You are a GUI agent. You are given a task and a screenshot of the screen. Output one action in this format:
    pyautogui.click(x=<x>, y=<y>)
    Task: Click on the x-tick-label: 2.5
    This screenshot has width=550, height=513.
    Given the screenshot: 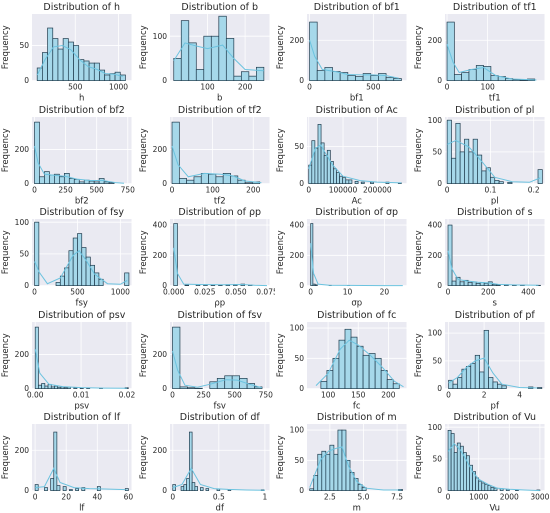 What is the action you would take?
    pyautogui.click(x=330, y=497)
    